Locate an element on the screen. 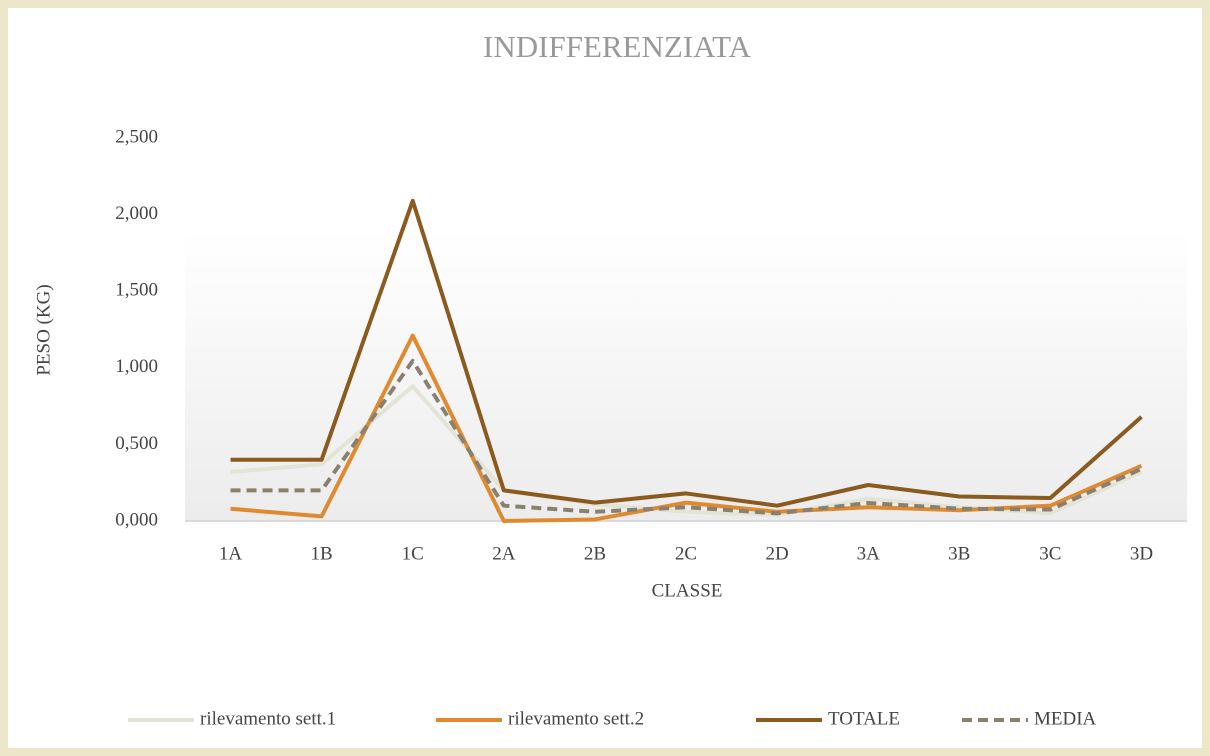  legend-label: TOTALE is located at coordinates (864, 718).